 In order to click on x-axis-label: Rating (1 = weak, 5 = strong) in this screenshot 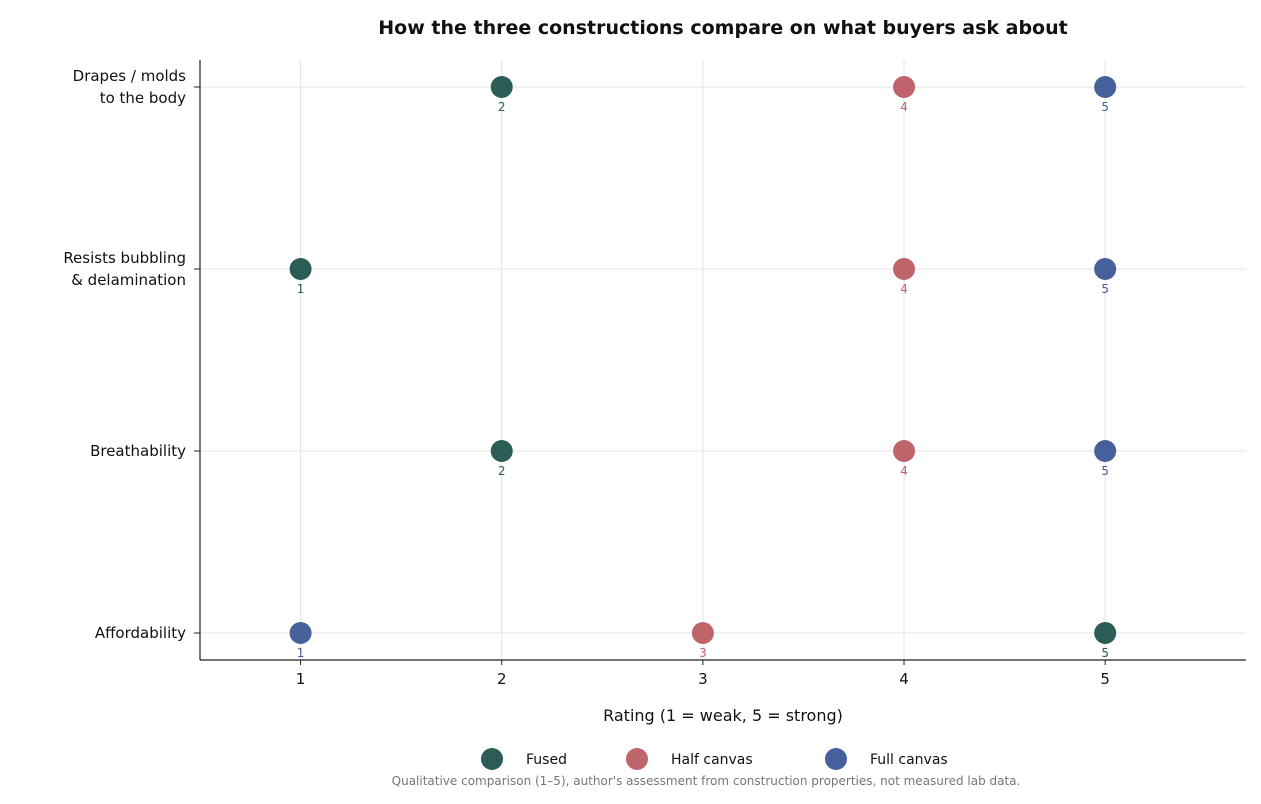, I will do `click(723, 715)`.